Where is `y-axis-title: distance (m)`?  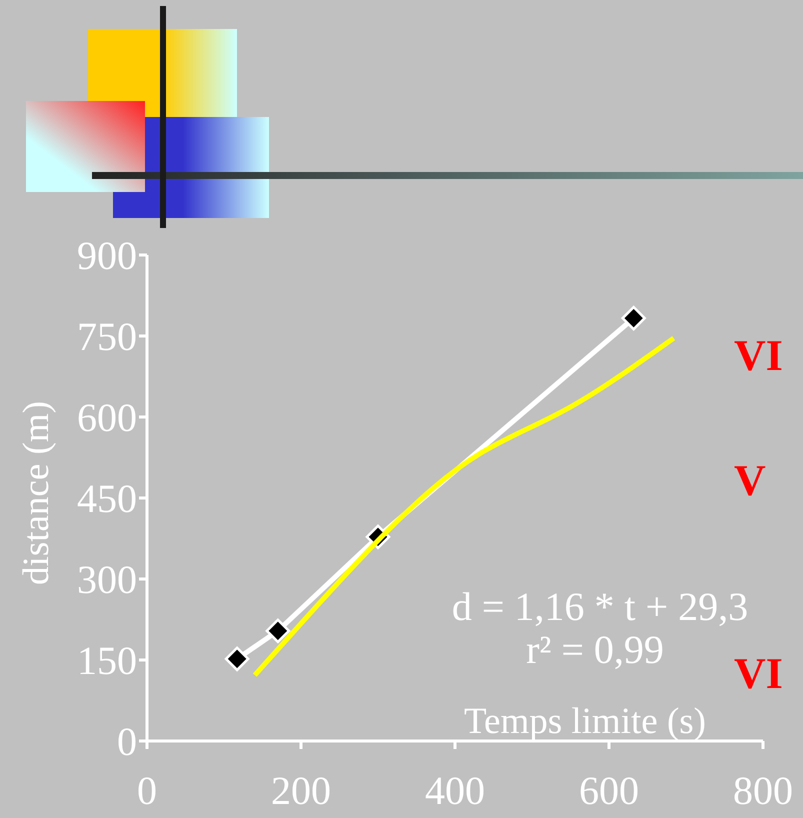
y-axis-title: distance (m) is located at coordinates (36, 493).